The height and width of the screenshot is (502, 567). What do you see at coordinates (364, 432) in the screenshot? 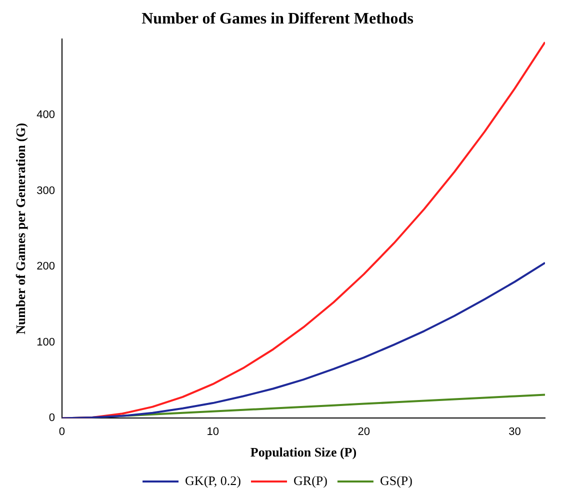
I see `x-tick-label: 20` at bounding box center [364, 432].